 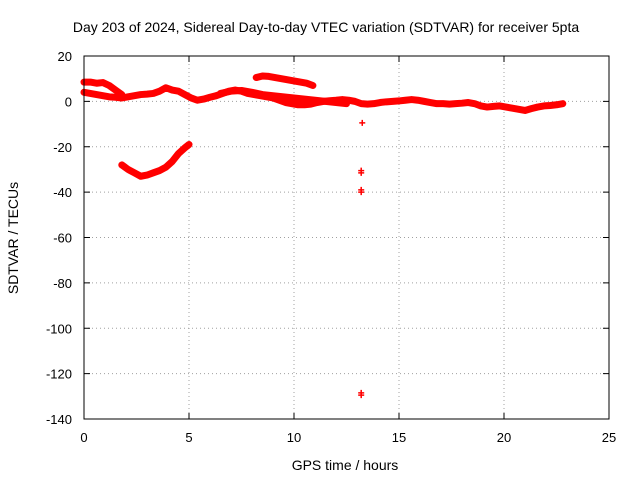 What do you see at coordinates (188, 437) in the screenshot?
I see `x-tick-label: 5` at bounding box center [188, 437].